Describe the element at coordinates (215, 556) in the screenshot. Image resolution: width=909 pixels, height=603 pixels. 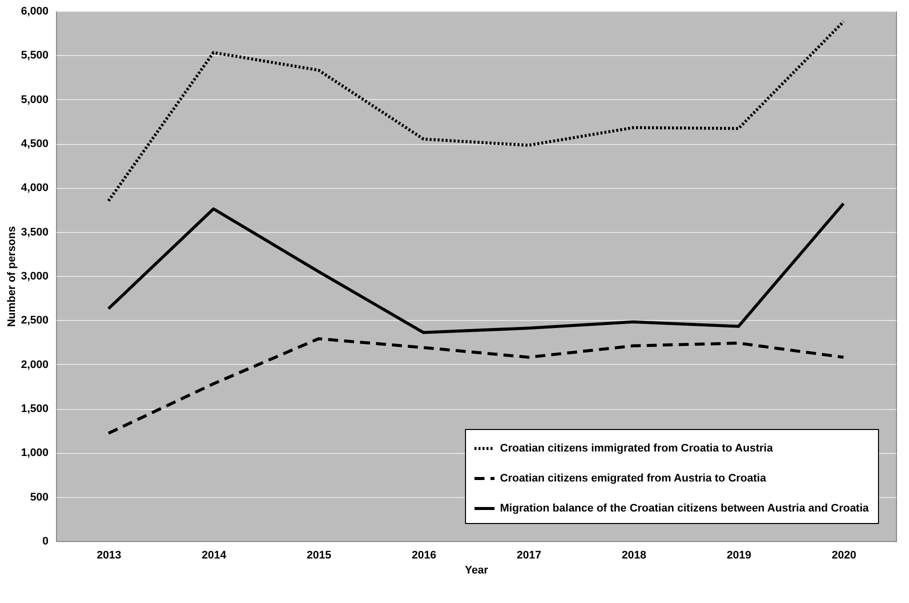
I see `x-tick-label: 2014` at that location.